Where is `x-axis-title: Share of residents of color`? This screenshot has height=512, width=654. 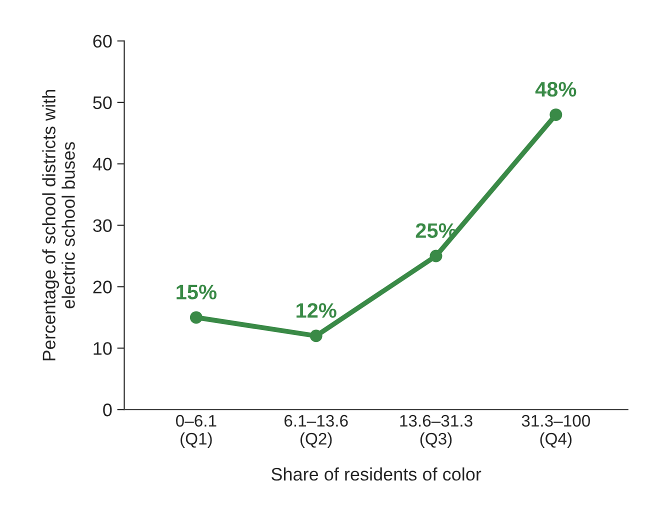 x-axis-title: Share of residents of color is located at coordinates (377, 474).